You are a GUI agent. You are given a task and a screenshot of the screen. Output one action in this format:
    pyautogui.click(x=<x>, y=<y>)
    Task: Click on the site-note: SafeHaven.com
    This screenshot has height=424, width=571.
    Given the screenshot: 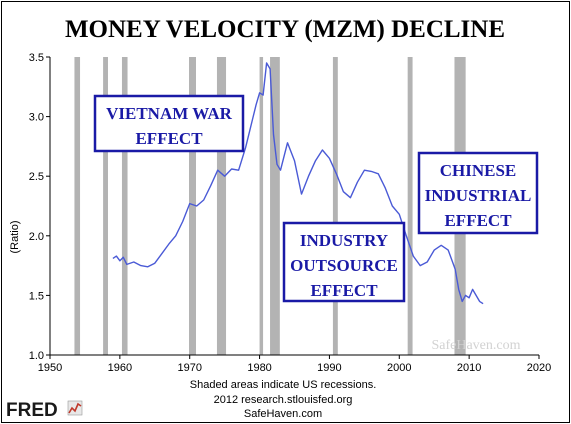 What is the action you would take?
    pyautogui.click(x=283, y=414)
    